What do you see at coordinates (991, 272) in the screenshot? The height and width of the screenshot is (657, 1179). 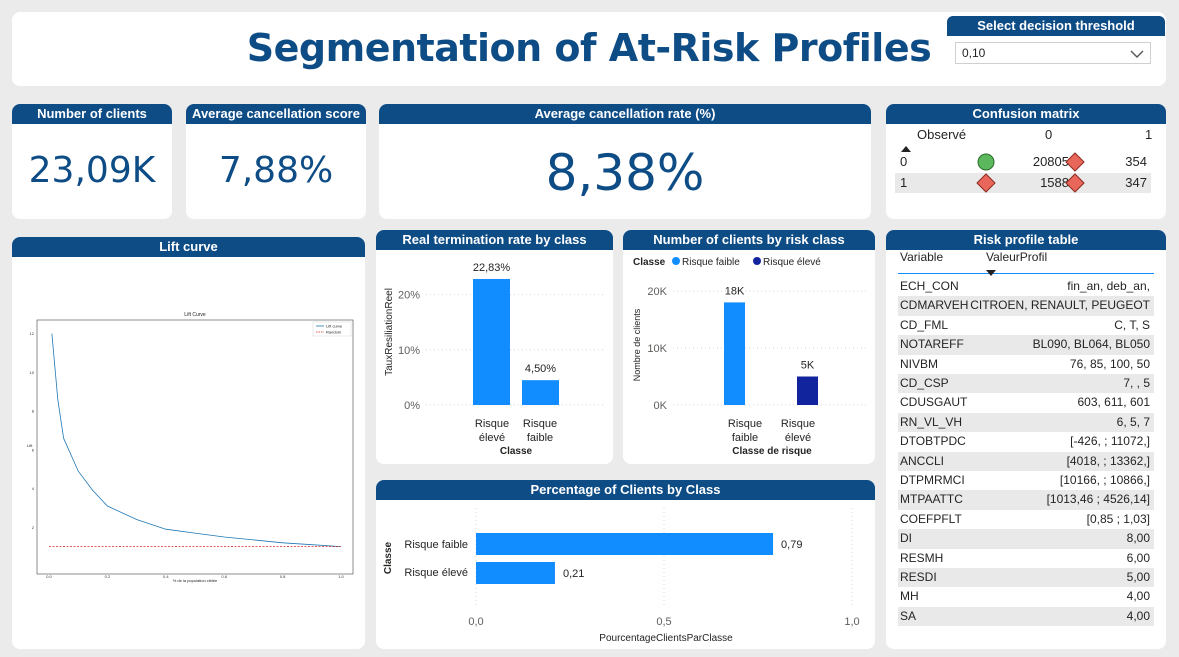 I see `sort-down-icon` at bounding box center [991, 272].